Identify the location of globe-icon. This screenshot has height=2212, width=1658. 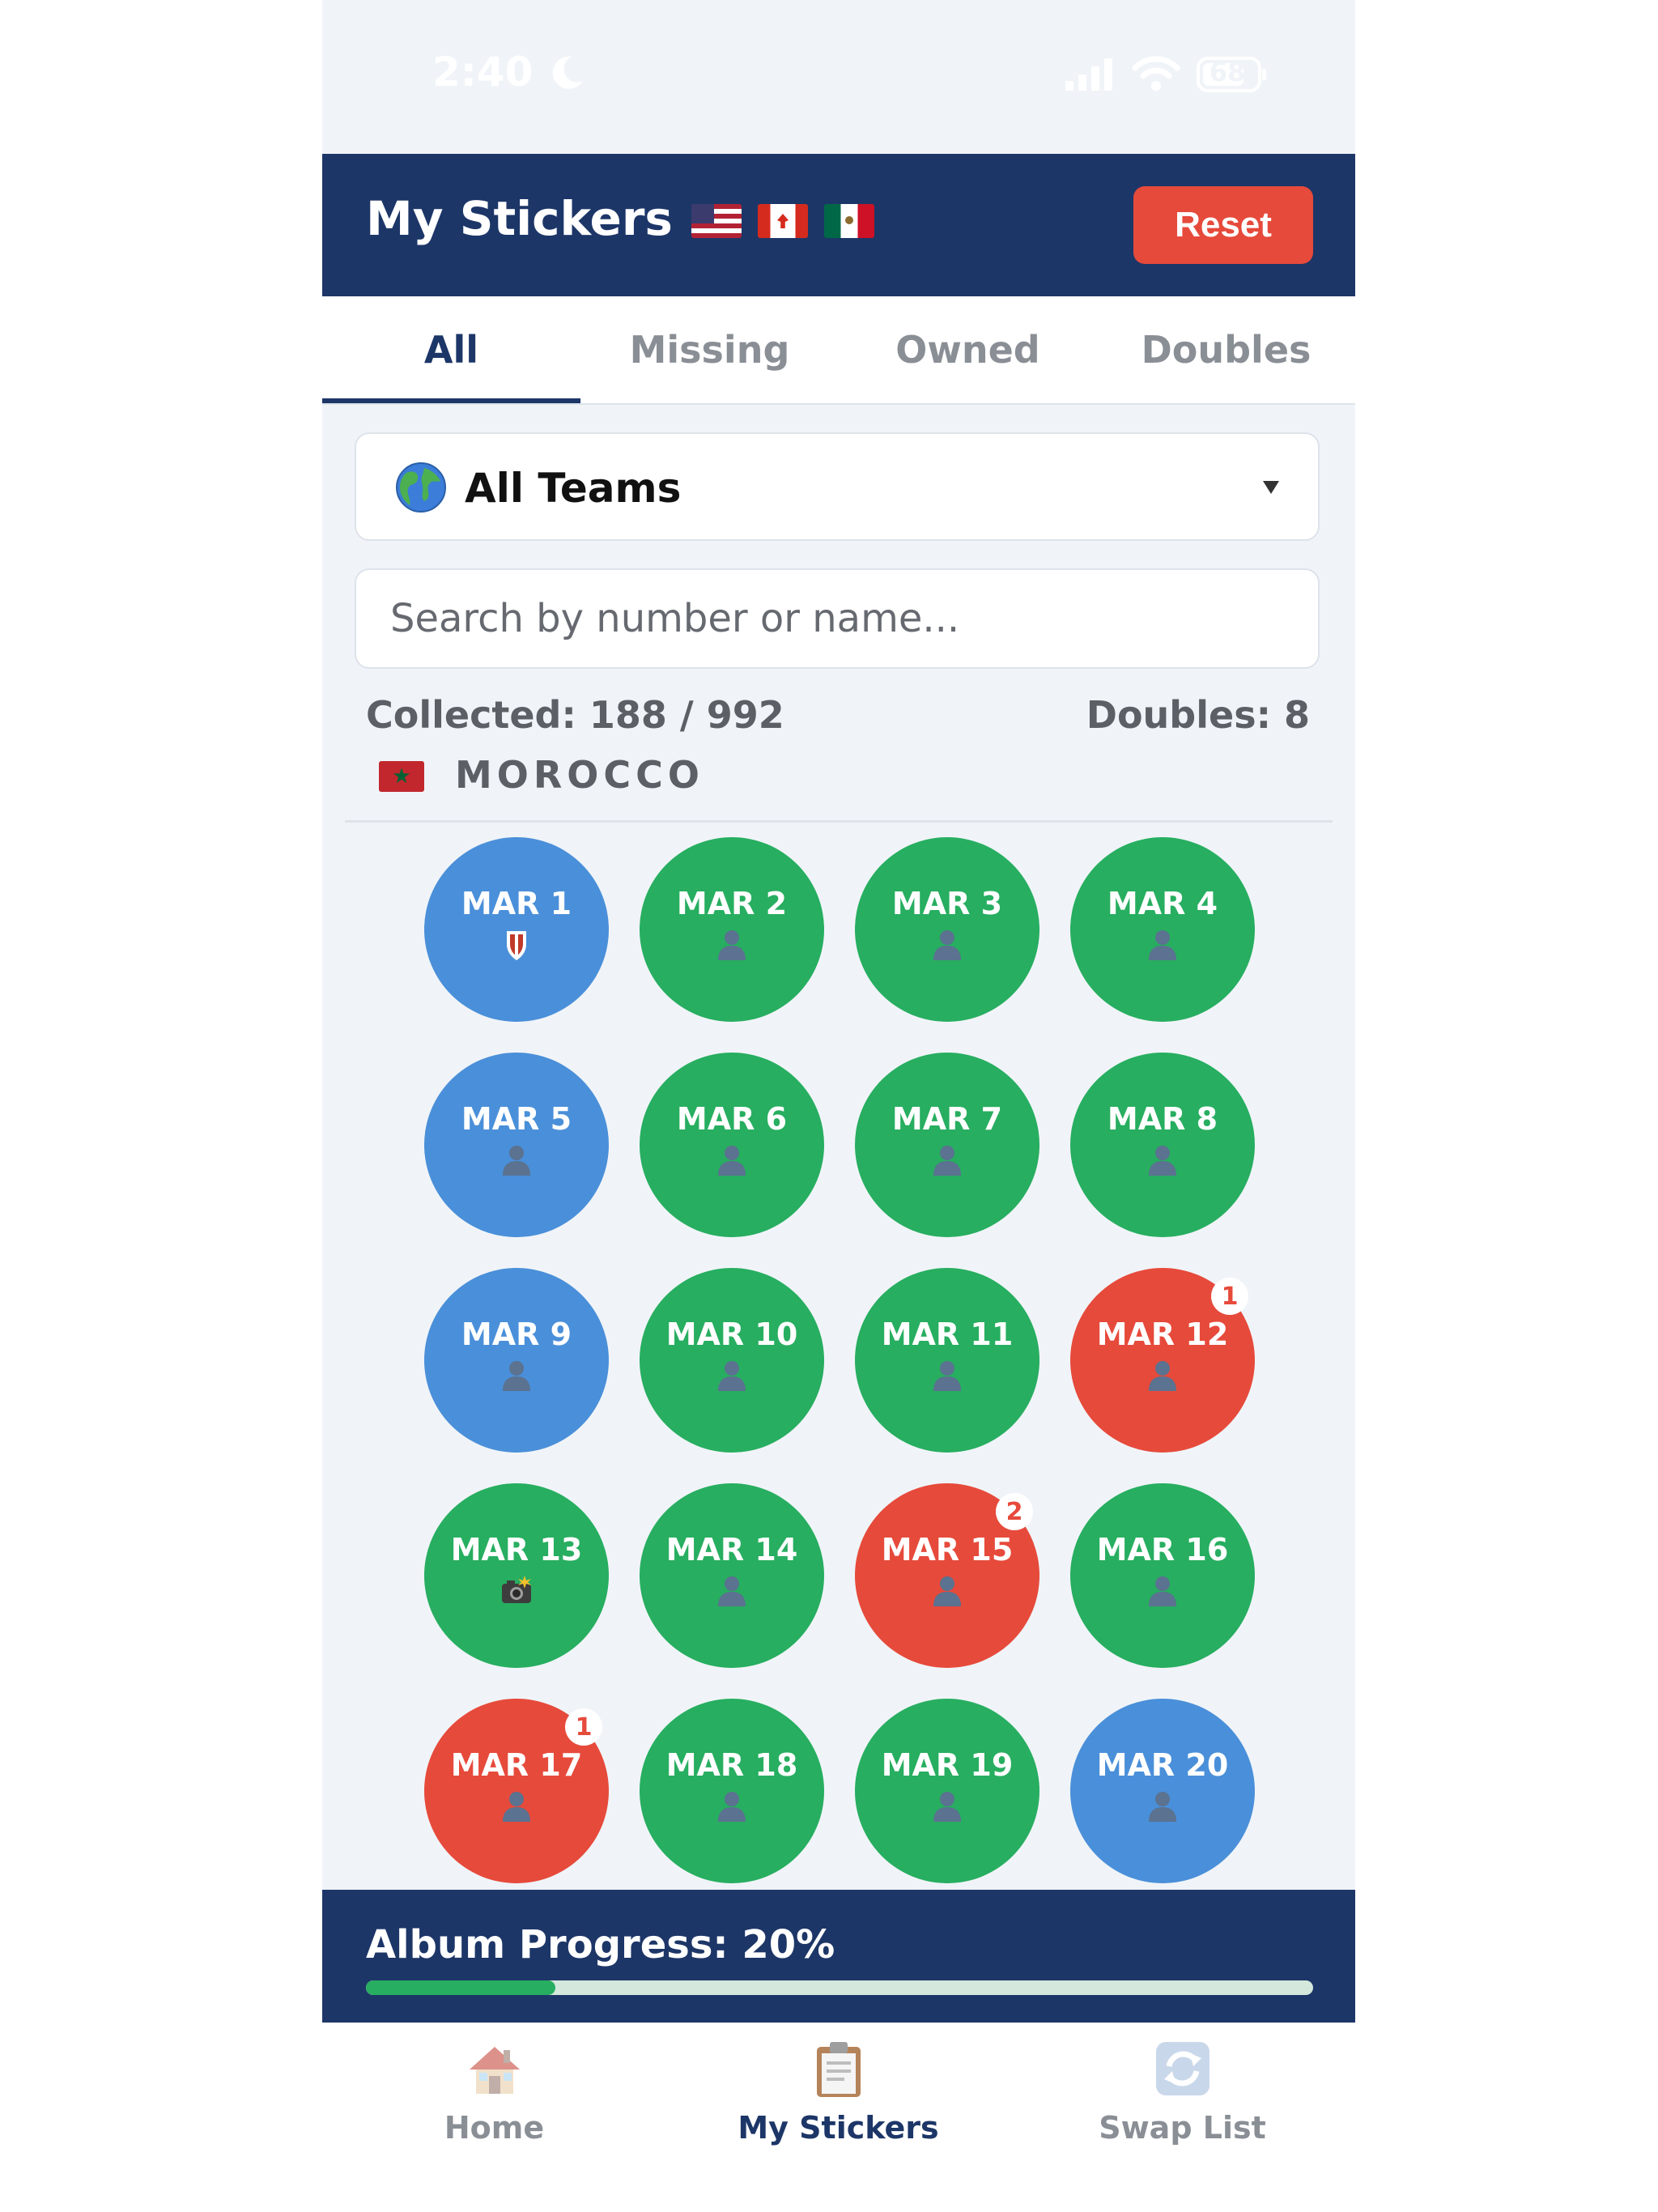
(421, 488).